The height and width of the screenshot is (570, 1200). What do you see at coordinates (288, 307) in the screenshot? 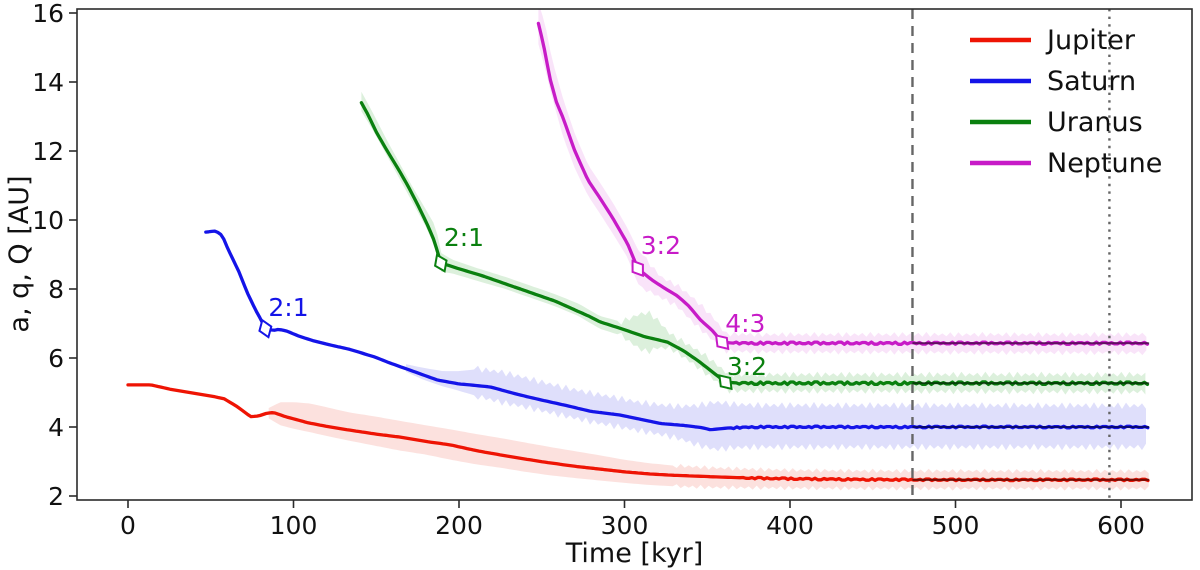
I see `resonance-label-saturn-2-1: 2:1` at bounding box center [288, 307].